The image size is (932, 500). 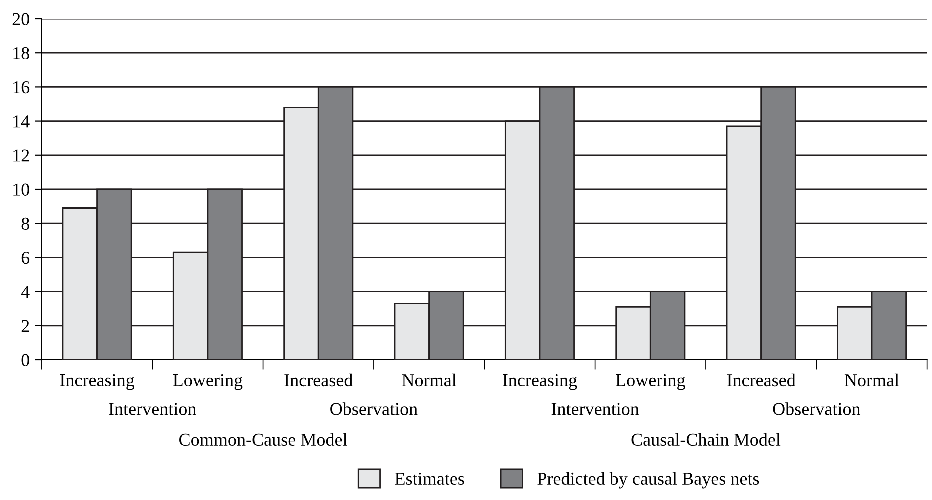 I want to click on y-tick-label: 8, so click(x=26, y=224).